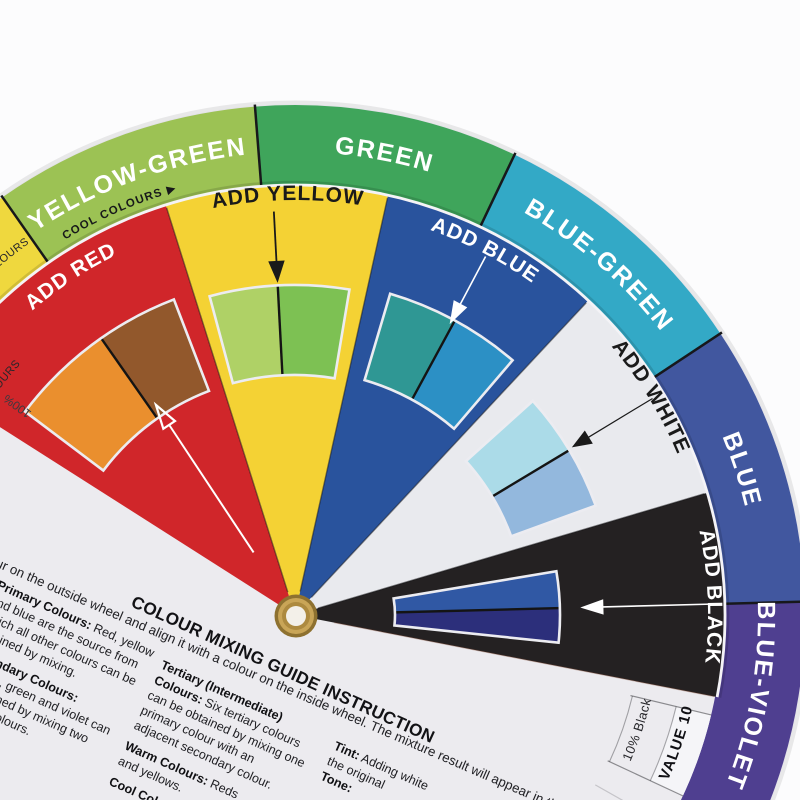 The height and width of the screenshot is (800, 800). I want to click on outer-ring-segment-blue-green, so click(600, 266).